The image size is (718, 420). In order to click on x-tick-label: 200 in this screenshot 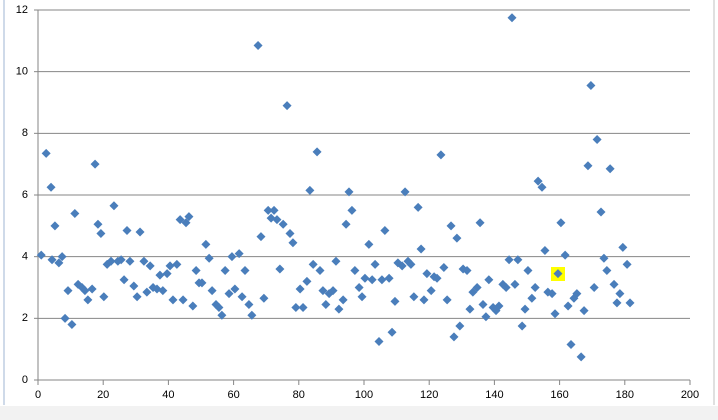, I will do `click(690, 395)`.